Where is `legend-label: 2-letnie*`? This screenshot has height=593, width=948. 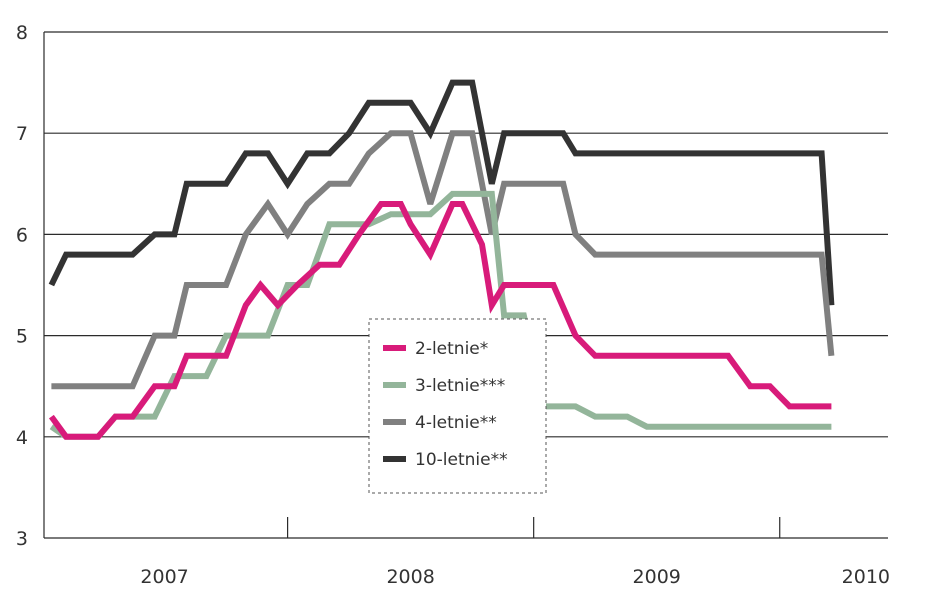
legend-label: 2-letnie* is located at coordinates (451, 349).